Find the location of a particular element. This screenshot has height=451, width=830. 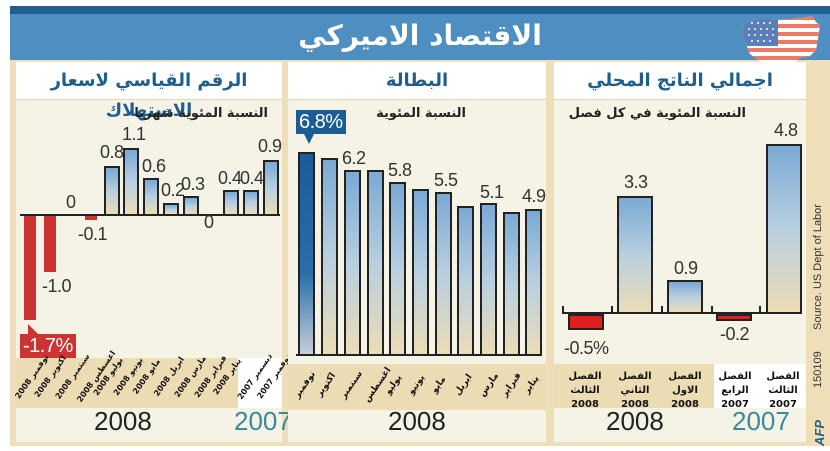

unemployment-bar-sep is located at coordinates (352, 263).